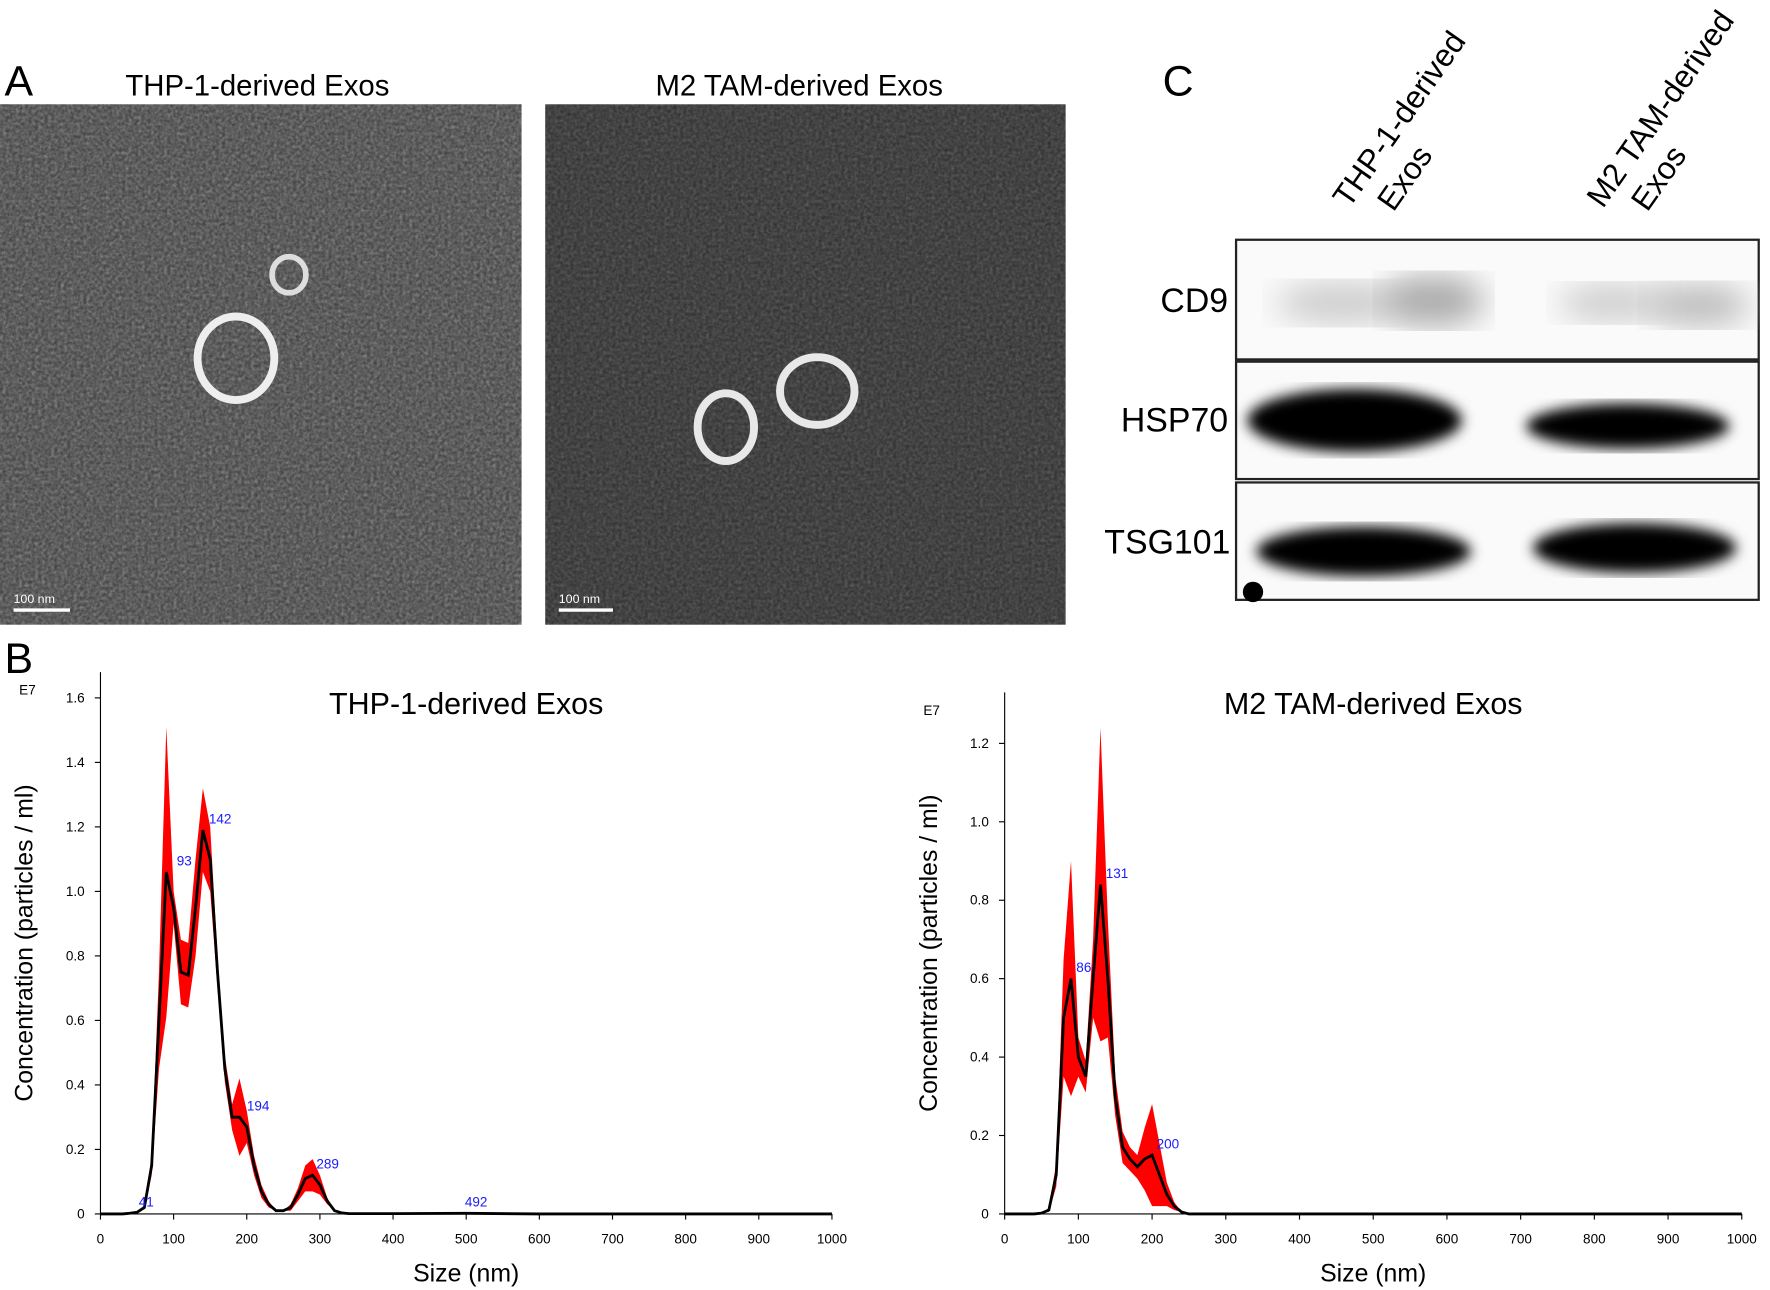  What do you see at coordinates (1168, 1143) in the screenshot?
I see `peak-label: 200` at bounding box center [1168, 1143].